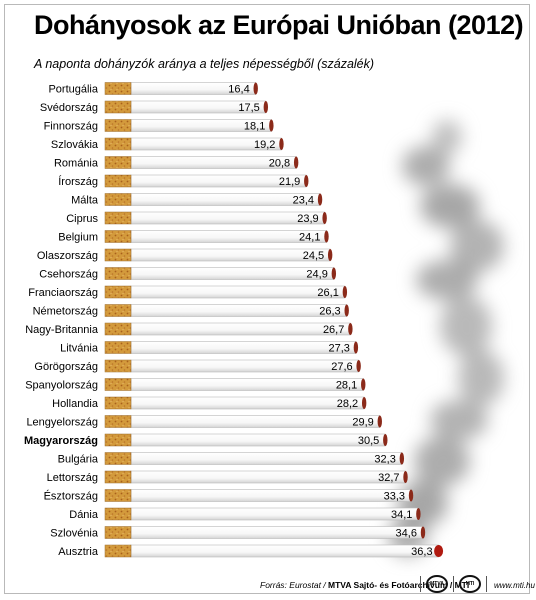 This screenshot has height=600, width=536. What do you see at coordinates (294, 585) in the screenshot?
I see `source-prefix: Forrás: Eurostat /` at bounding box center [294, 585].